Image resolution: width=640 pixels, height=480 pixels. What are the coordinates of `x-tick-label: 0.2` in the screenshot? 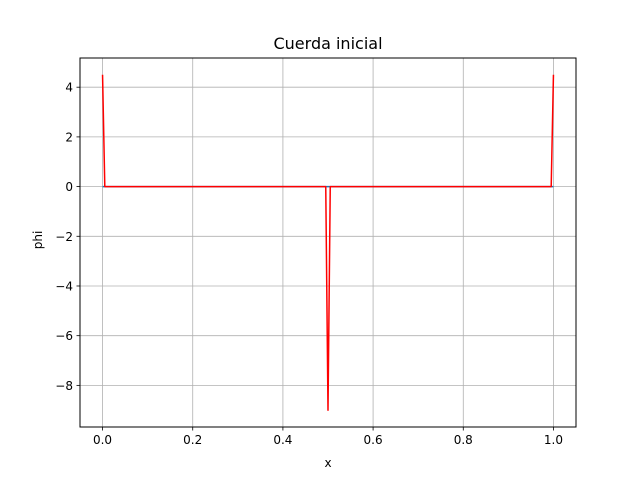 It's located at (192, 440).